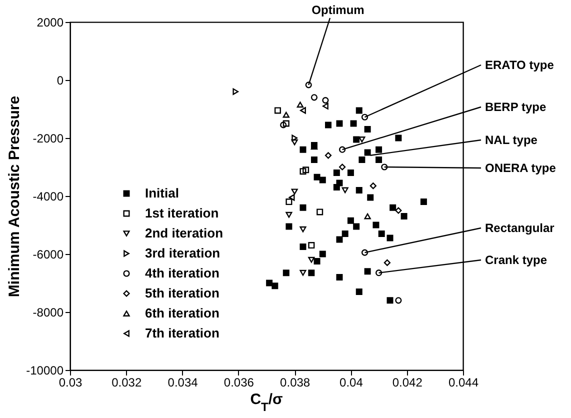 The width and height of the screenshot is (571, 418). Describe the element at coordinates (162, 193) in the screenshot. I see `legend-label: Initial` at that location.